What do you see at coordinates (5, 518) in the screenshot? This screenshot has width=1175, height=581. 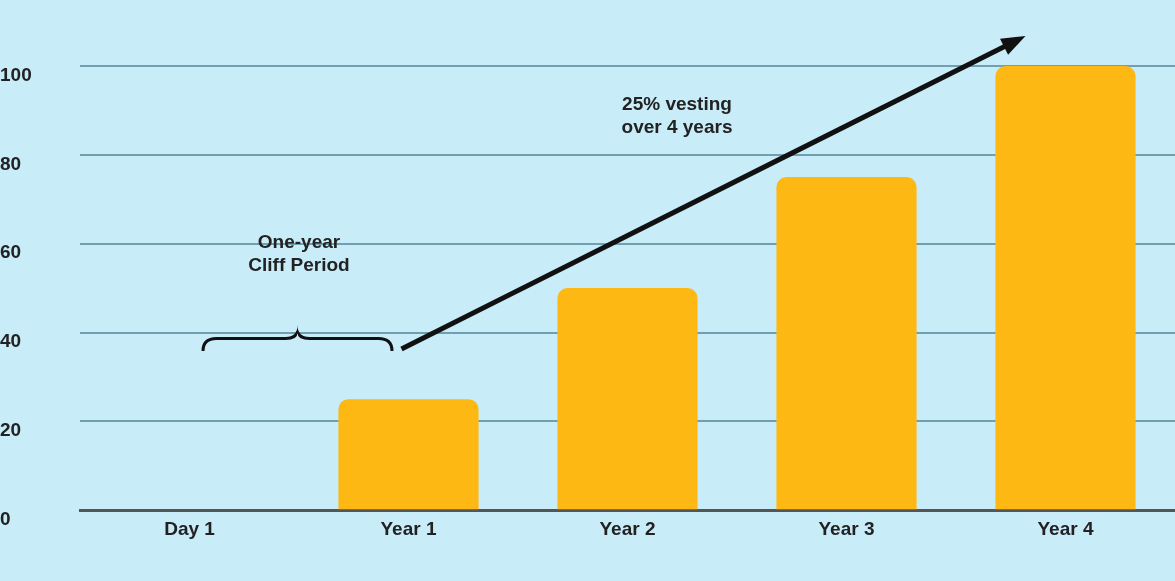 I see `y-tick-label: 0` at bounding box center [5, 518].